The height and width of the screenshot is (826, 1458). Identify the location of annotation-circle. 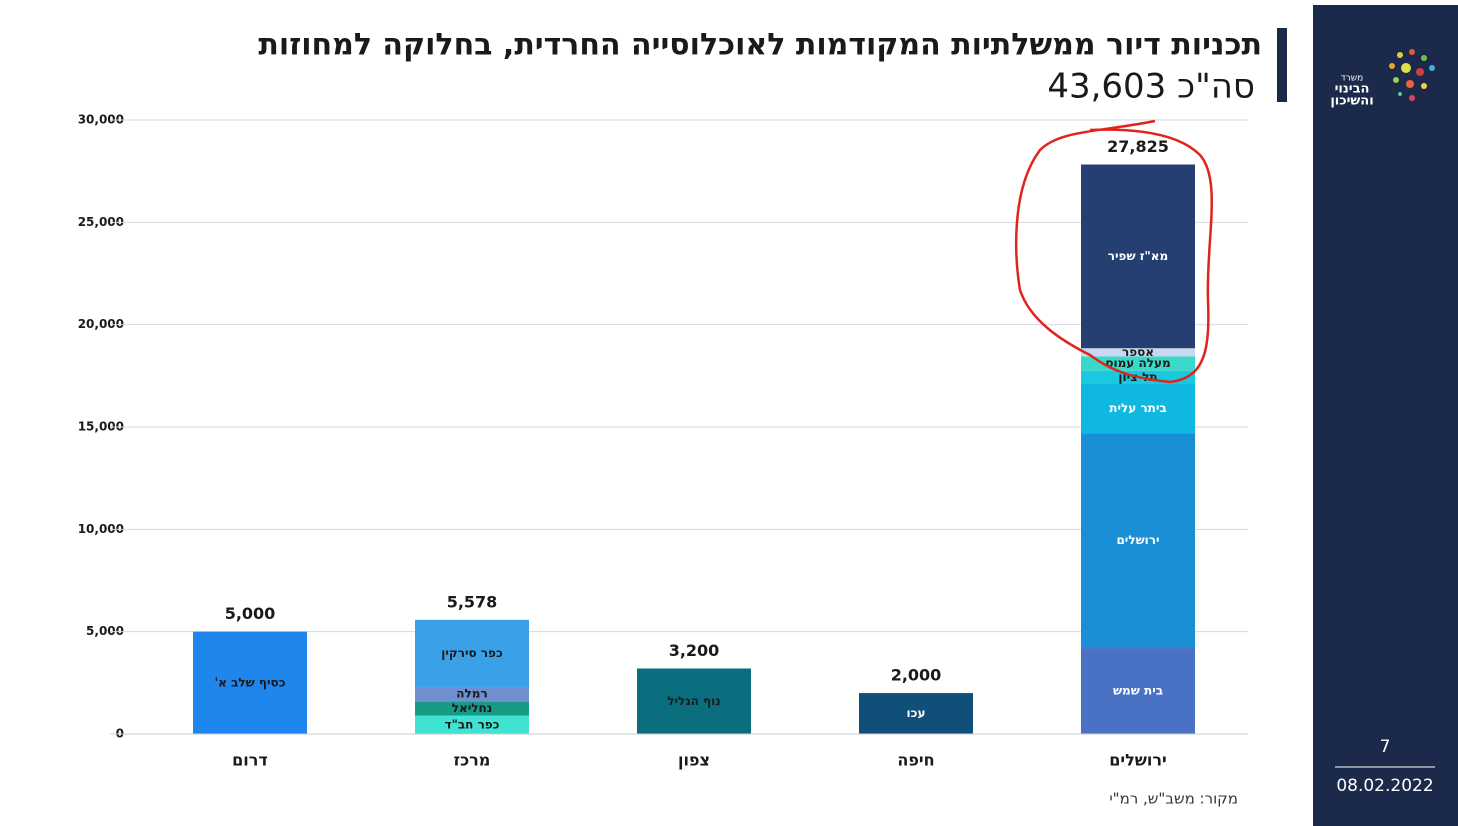
(1113, 251).